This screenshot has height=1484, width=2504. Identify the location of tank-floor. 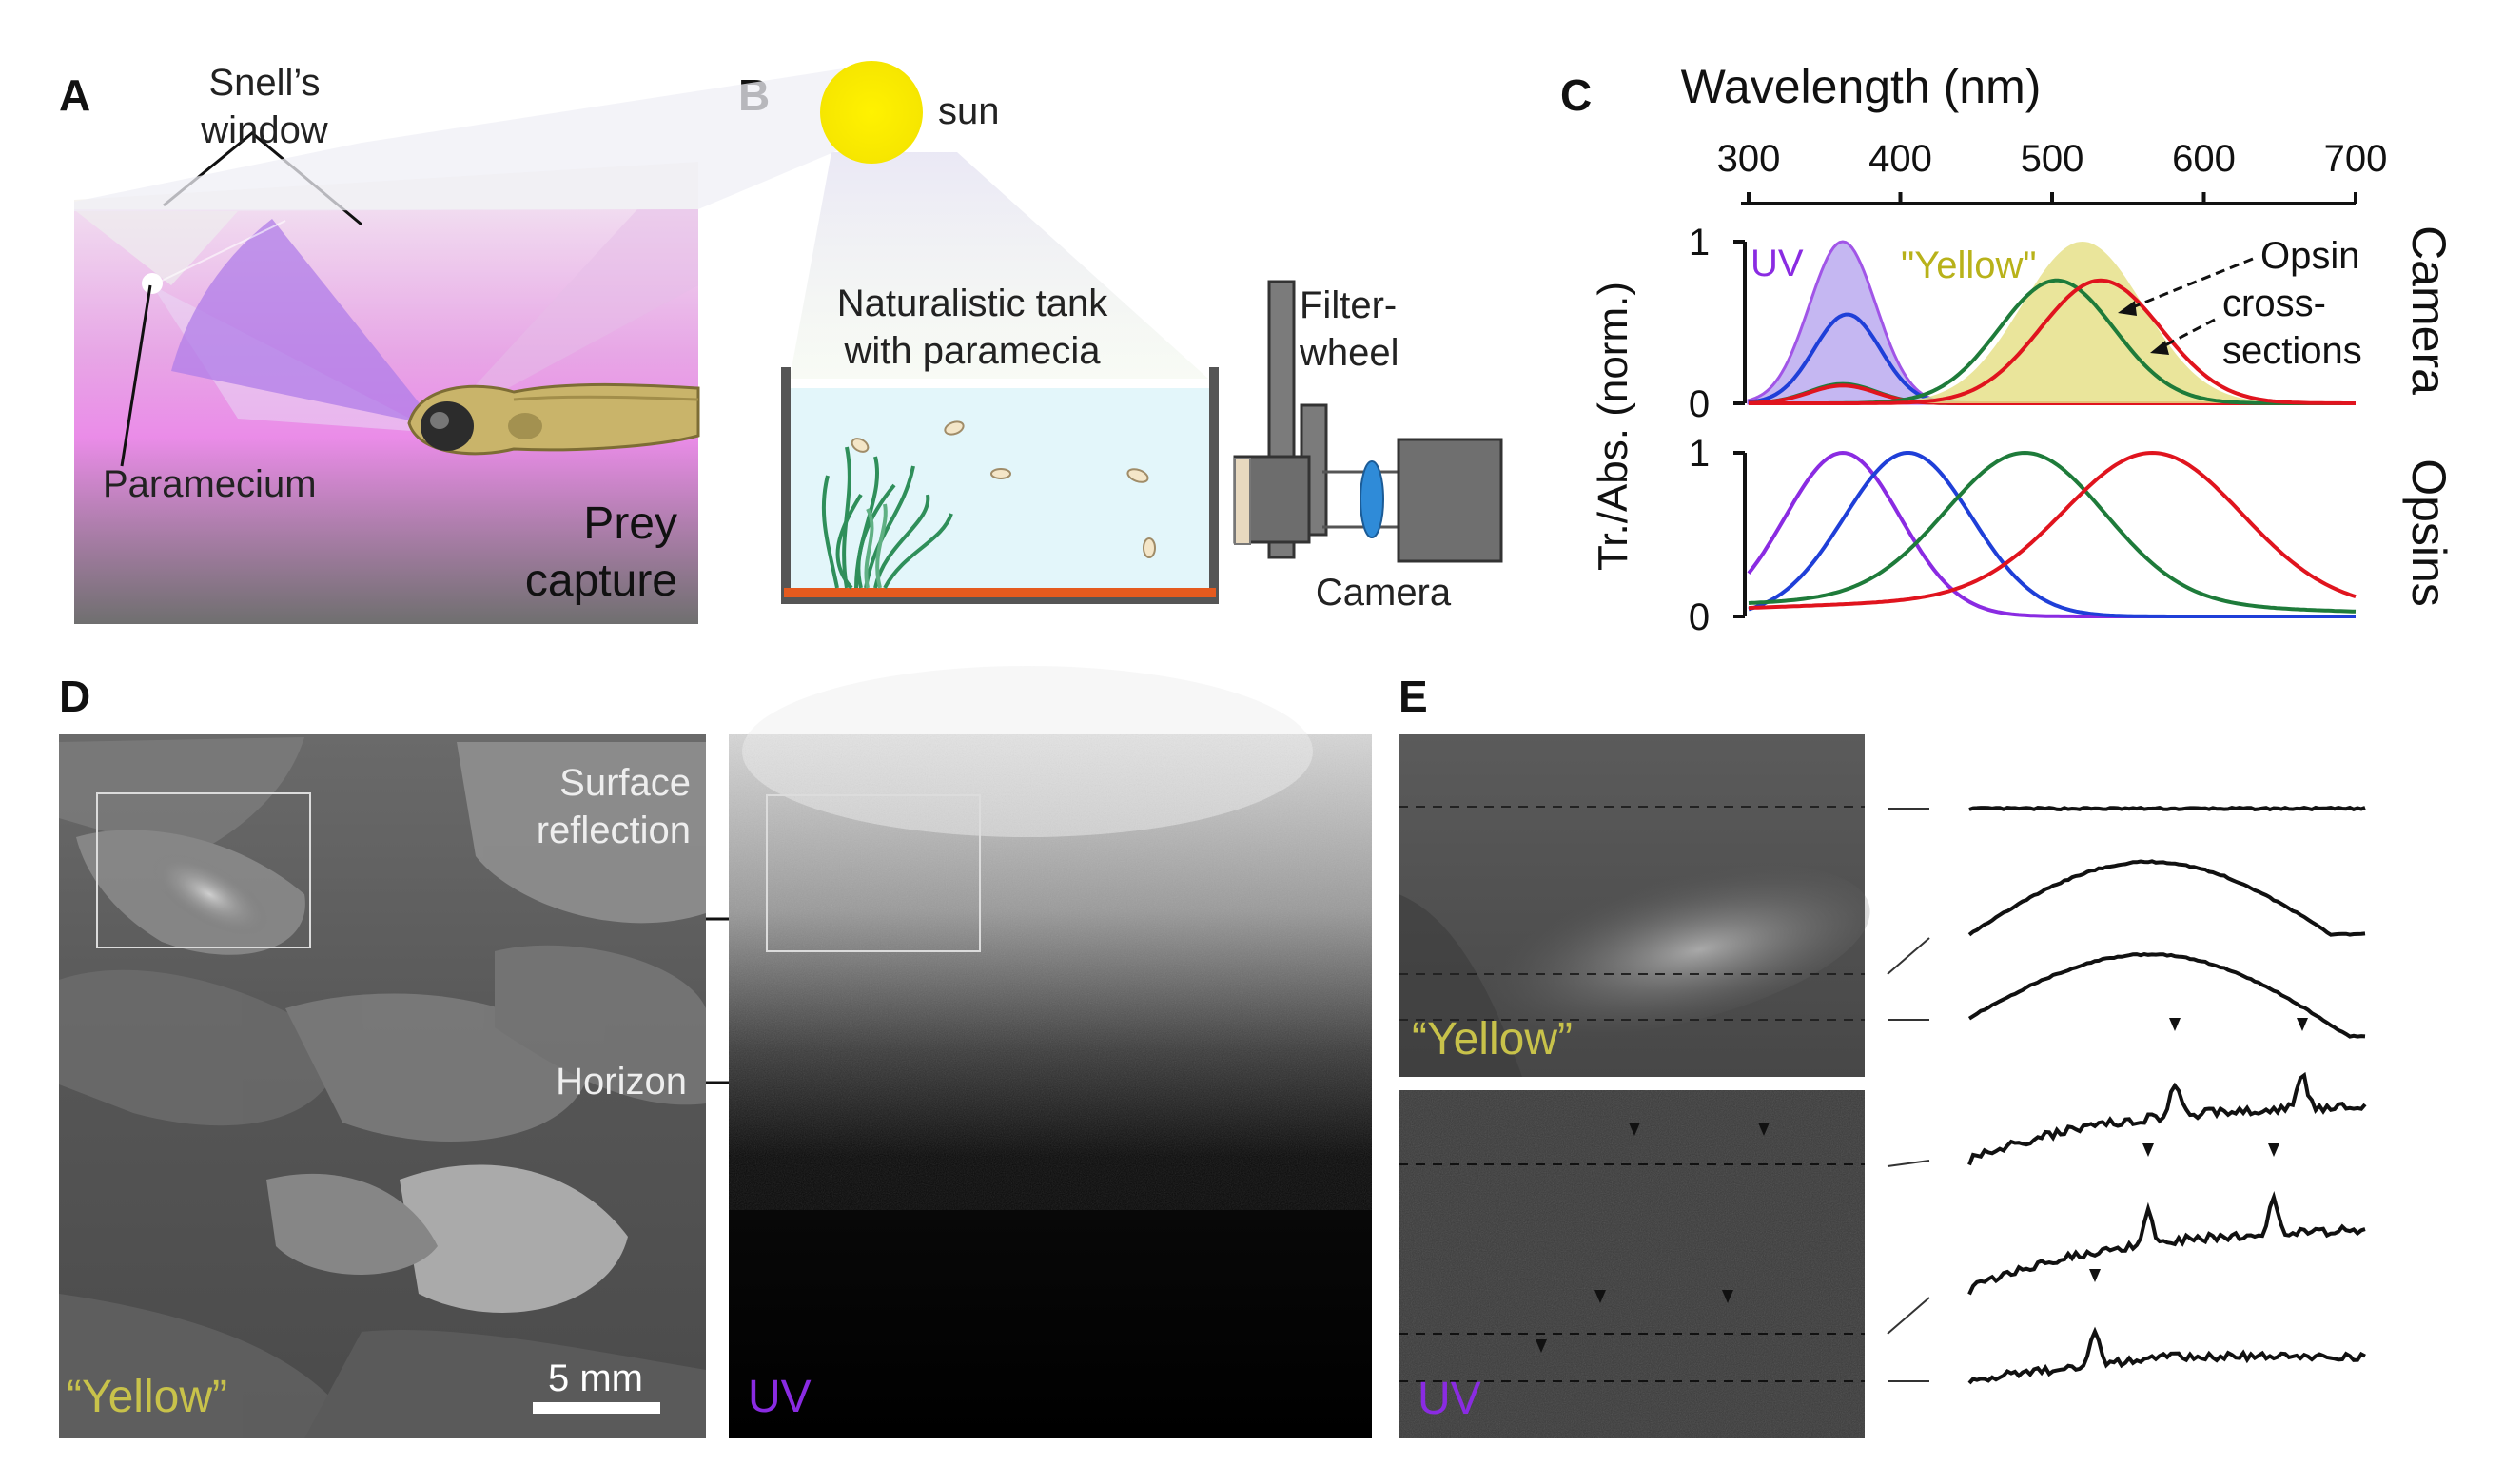
(1000, 592).